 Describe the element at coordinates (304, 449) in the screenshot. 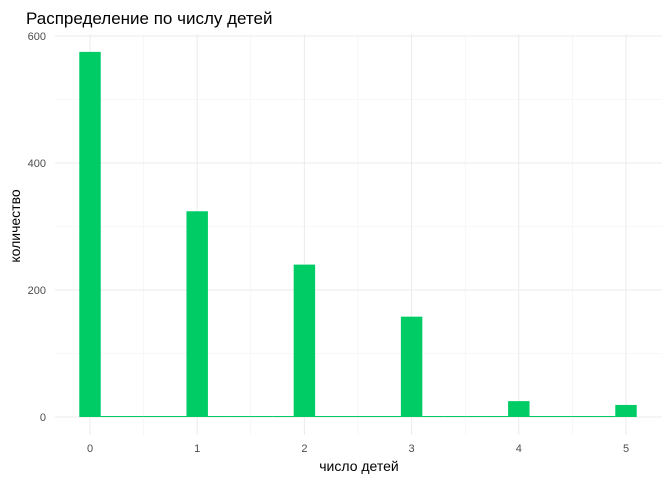

I see `x-tick-label: 2` at that location.